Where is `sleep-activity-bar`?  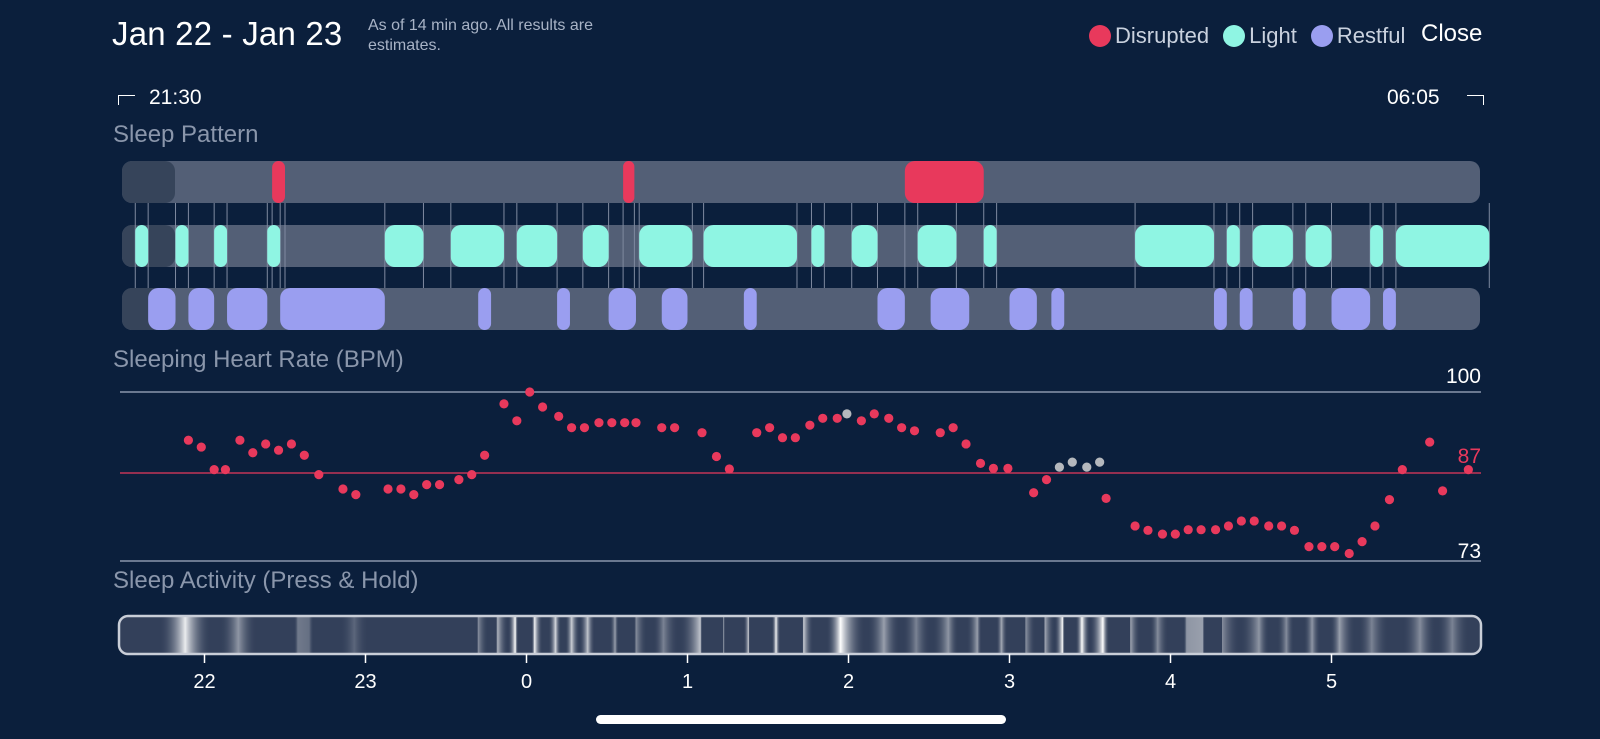
sleep-activity-bar is located at coordinates (800, 635).